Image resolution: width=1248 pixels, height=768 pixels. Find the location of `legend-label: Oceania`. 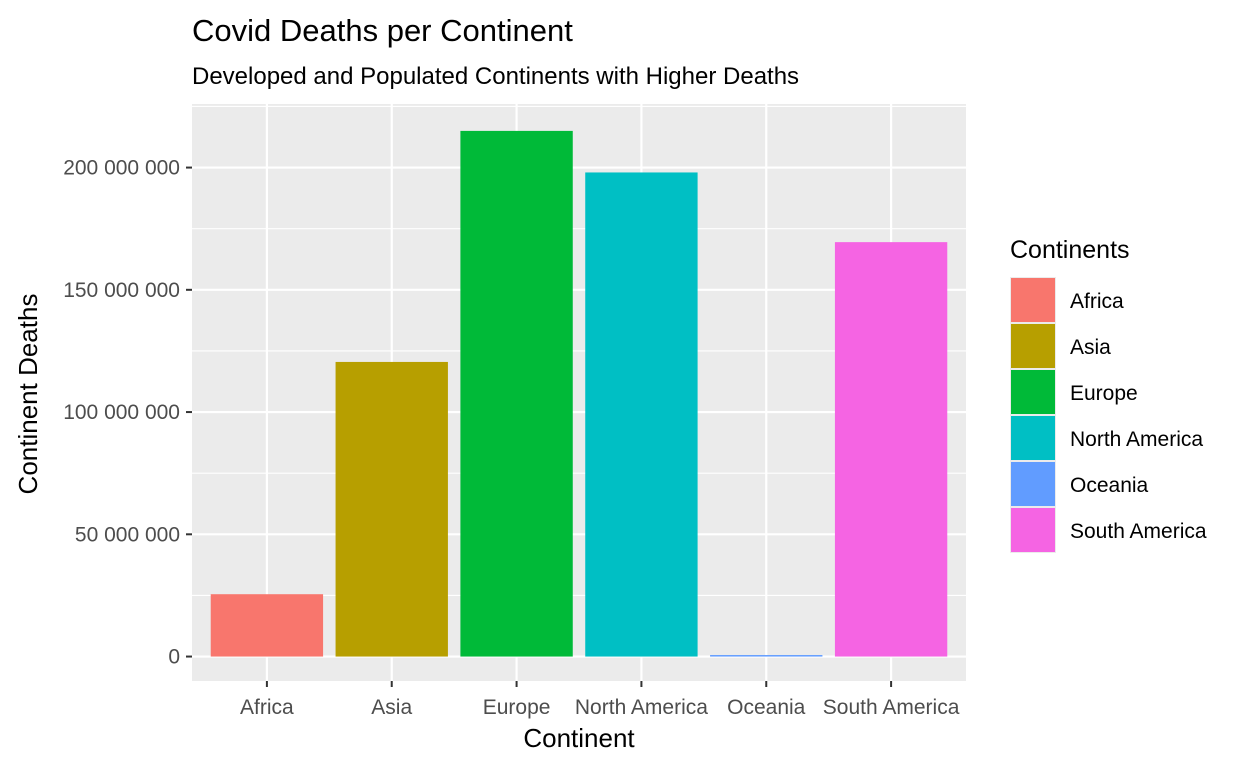

legend-label: Oceania is located at coordinates (1109, 485).